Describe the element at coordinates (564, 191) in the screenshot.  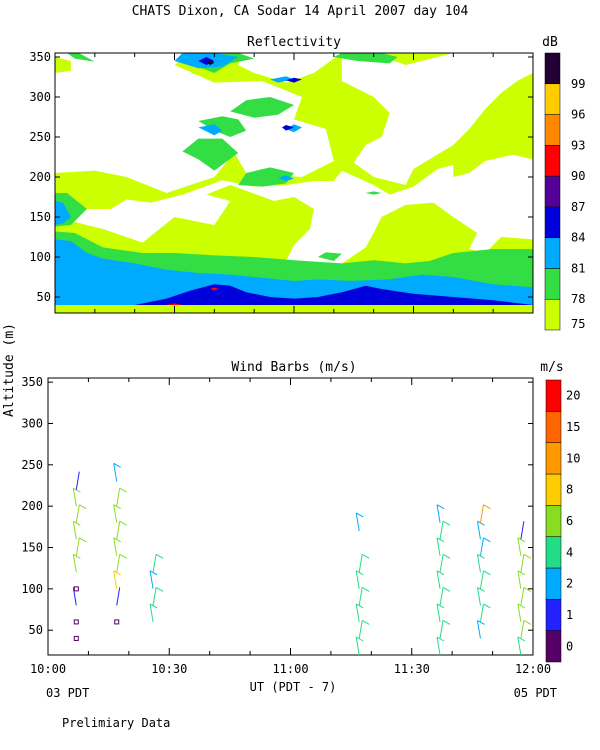
I see `reflectivity-colorbar: 75 78 81 84 87 90 93 96 99` at that location.